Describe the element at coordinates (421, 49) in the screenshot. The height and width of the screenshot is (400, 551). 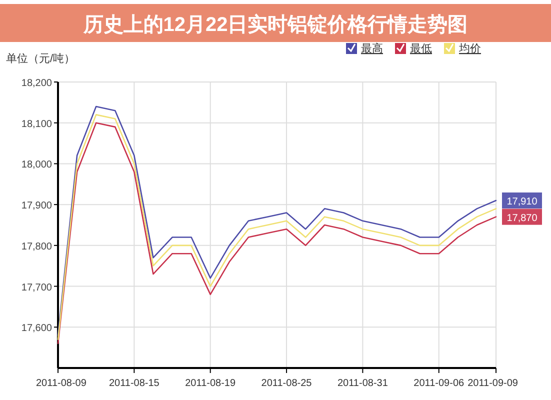
I see `legend-label: 最低` at that location.